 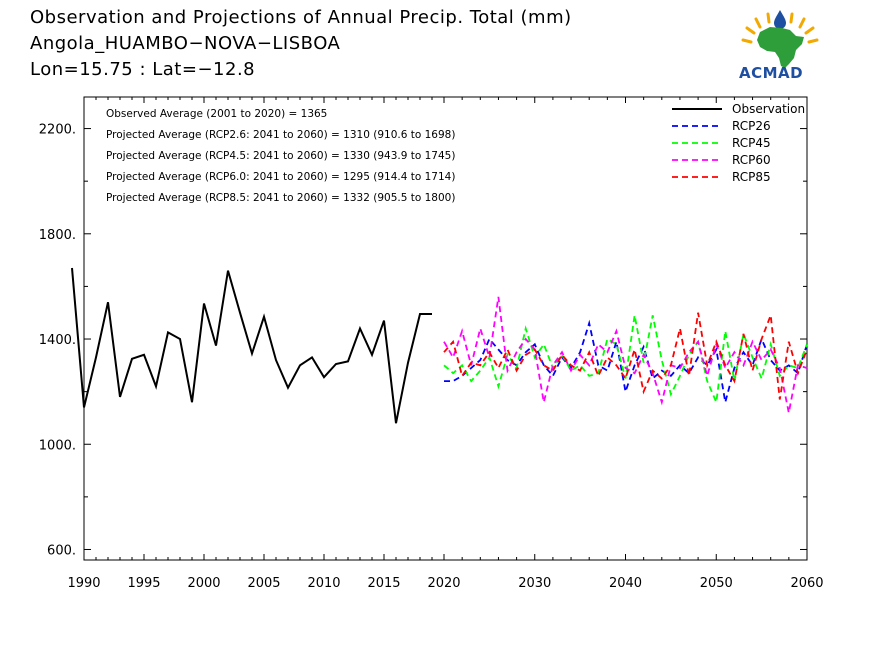 I want to click on y-tick-label: 2200., so click(x=57, y=130).